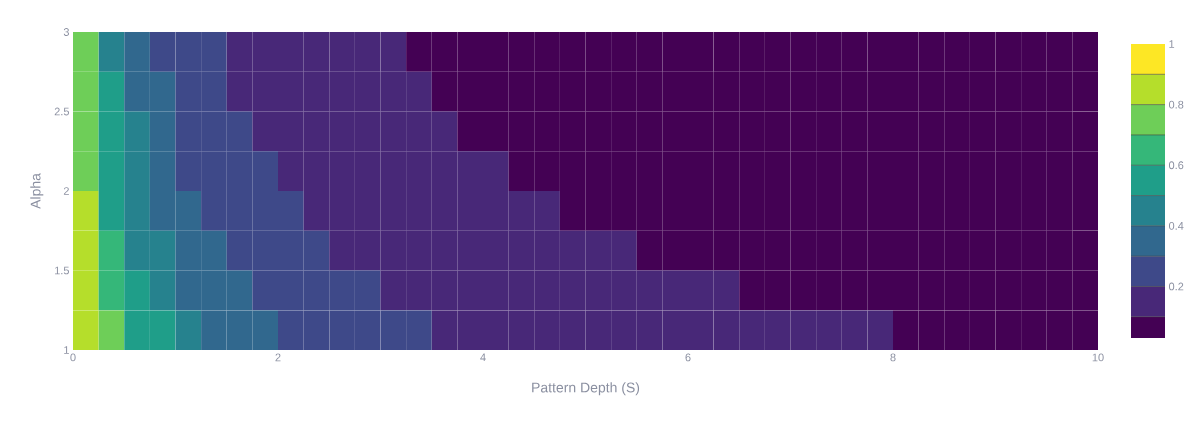  What do you see at coordinates (62, 270) in the screenshot?
I see `y-tick-label: 1.5` at bounding box center [62, 270].